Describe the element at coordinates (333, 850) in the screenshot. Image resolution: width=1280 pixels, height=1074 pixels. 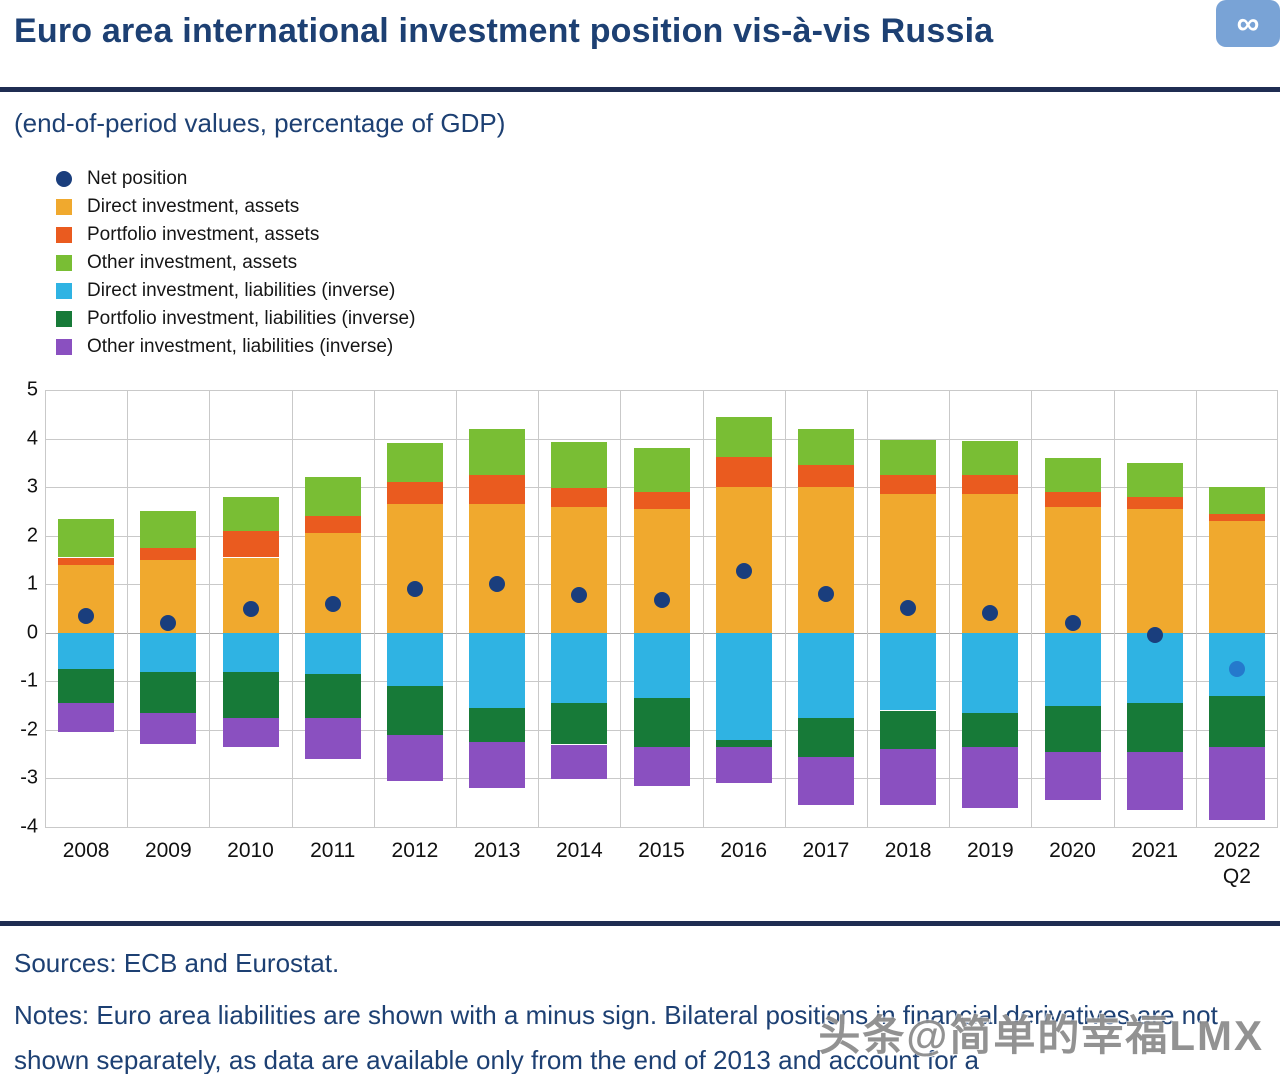
I see `x-axis-tick-label: 2011` at that location.